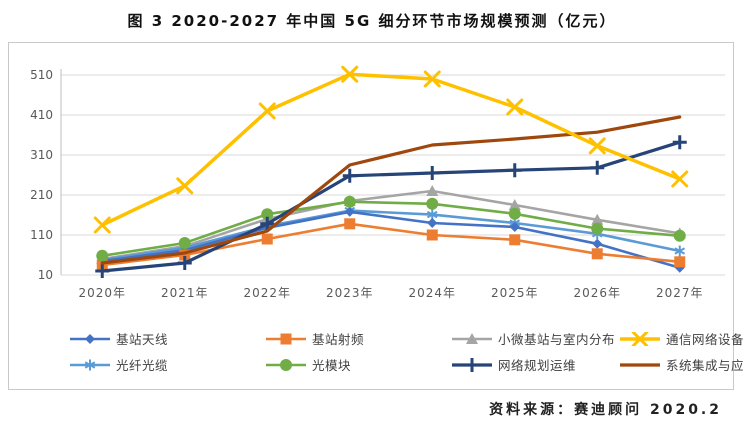 The width and height of the screenshot is (744, 431). What do you see at coordinates (41, 195) in the screenshot?
I see `y-tick-label: 210` at bounding box center [41, 195].